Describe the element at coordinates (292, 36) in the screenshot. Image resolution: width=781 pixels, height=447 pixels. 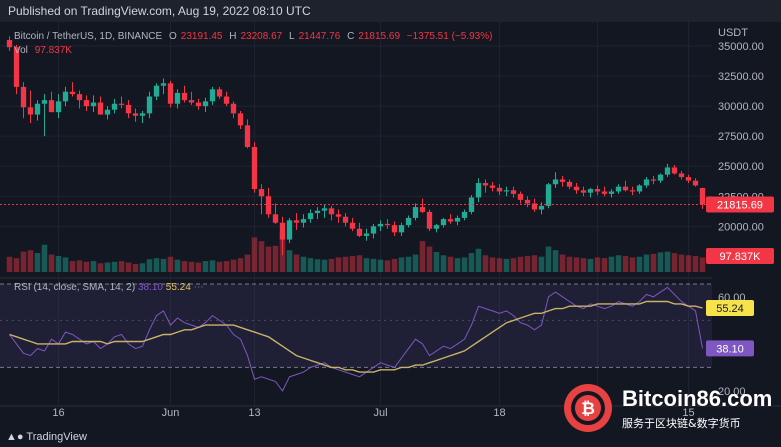
I see `low-label: L` at that location.